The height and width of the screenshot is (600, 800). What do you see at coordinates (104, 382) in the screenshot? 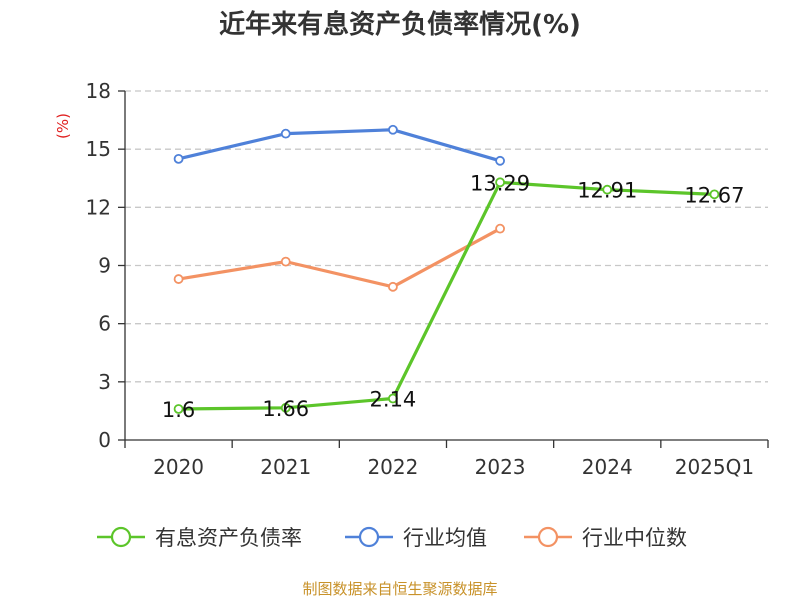
I see `y-tick-label: 3` at bounding box center [104, 382].